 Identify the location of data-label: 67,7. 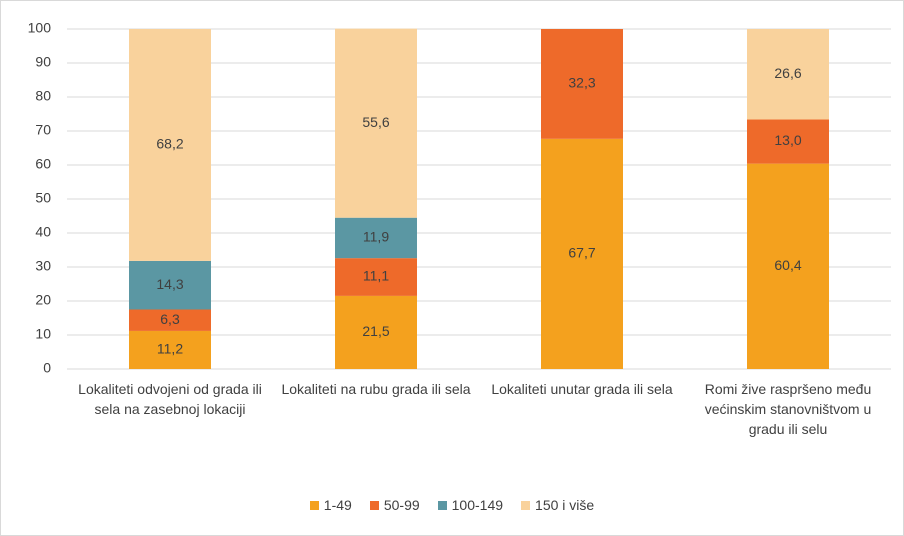
(581, 253).